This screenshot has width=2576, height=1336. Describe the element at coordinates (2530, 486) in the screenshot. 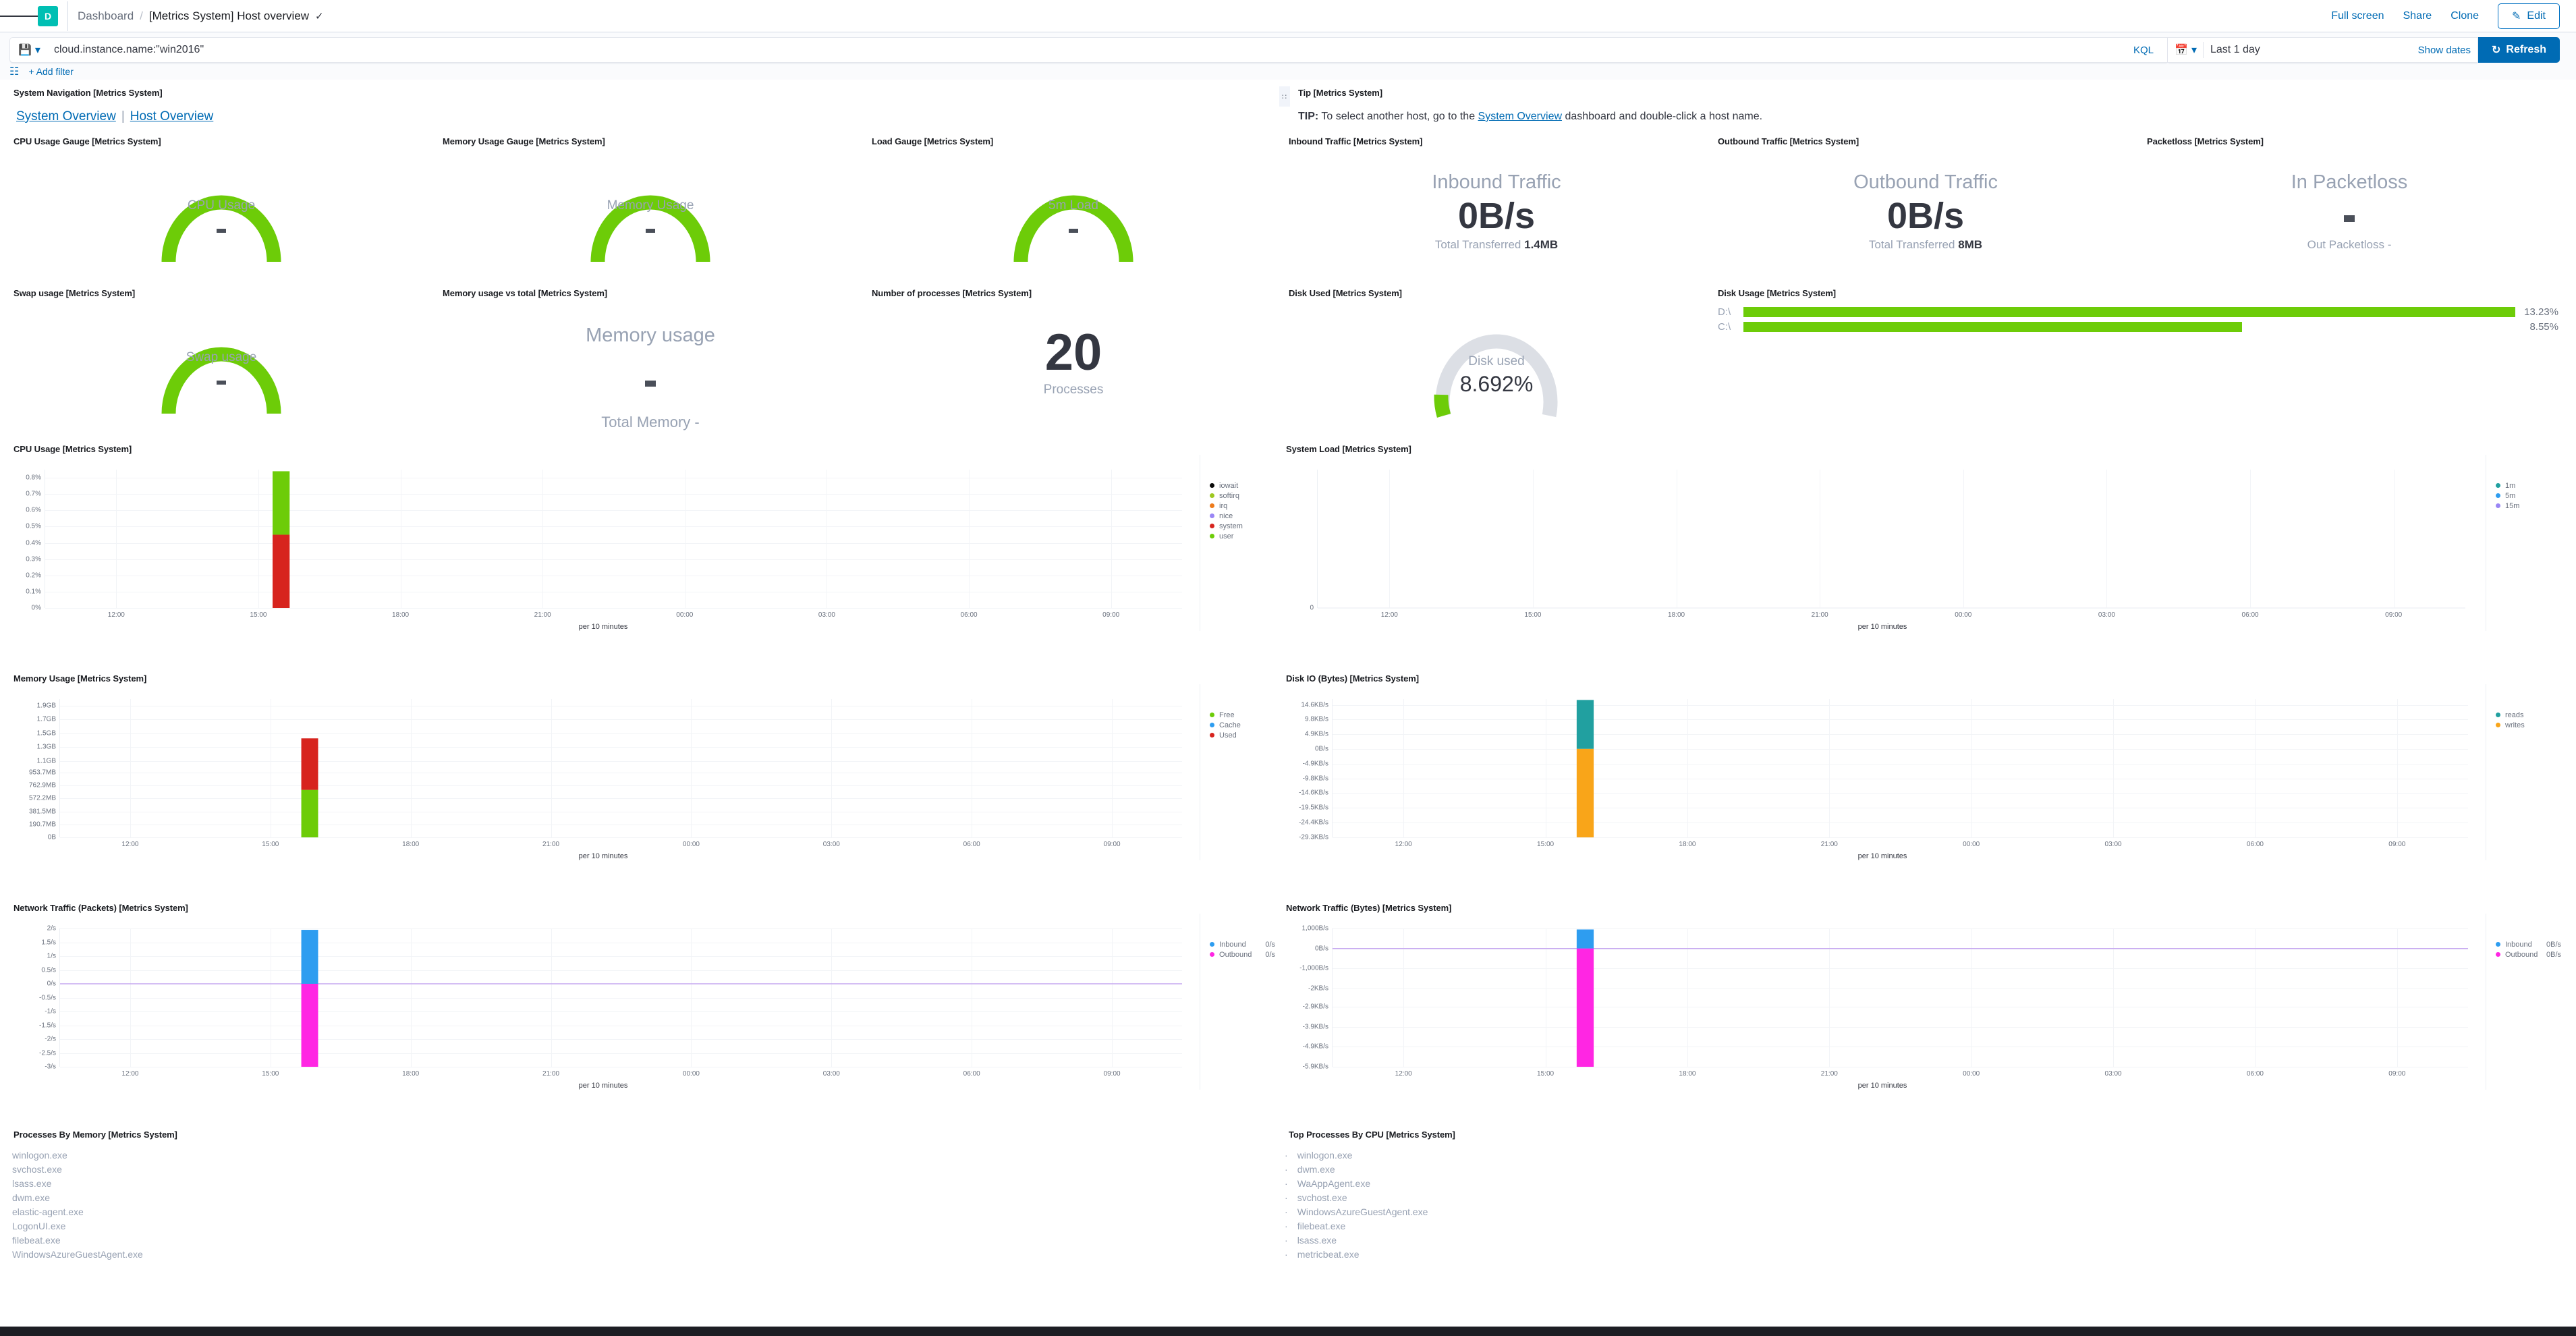

I see `legend-item: 1m` at that location.